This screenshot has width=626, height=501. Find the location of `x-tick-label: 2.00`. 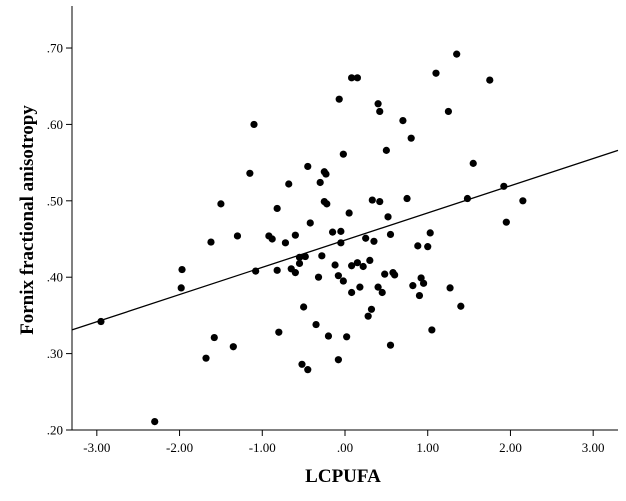

x-tick-label: 2.00 is located at coordinates (510, 447).